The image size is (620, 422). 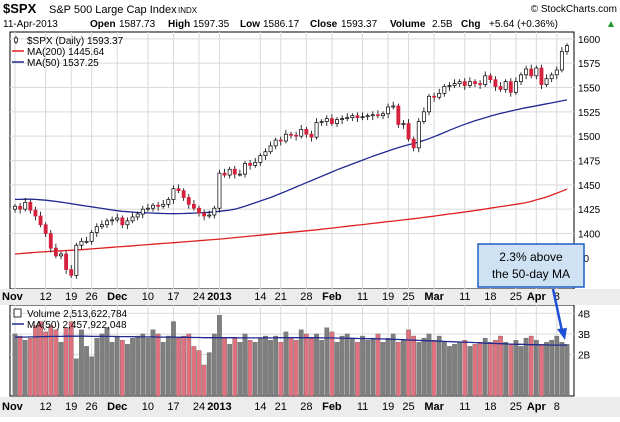 I want to click on change-label: Chg, so click(x=470, y=24).